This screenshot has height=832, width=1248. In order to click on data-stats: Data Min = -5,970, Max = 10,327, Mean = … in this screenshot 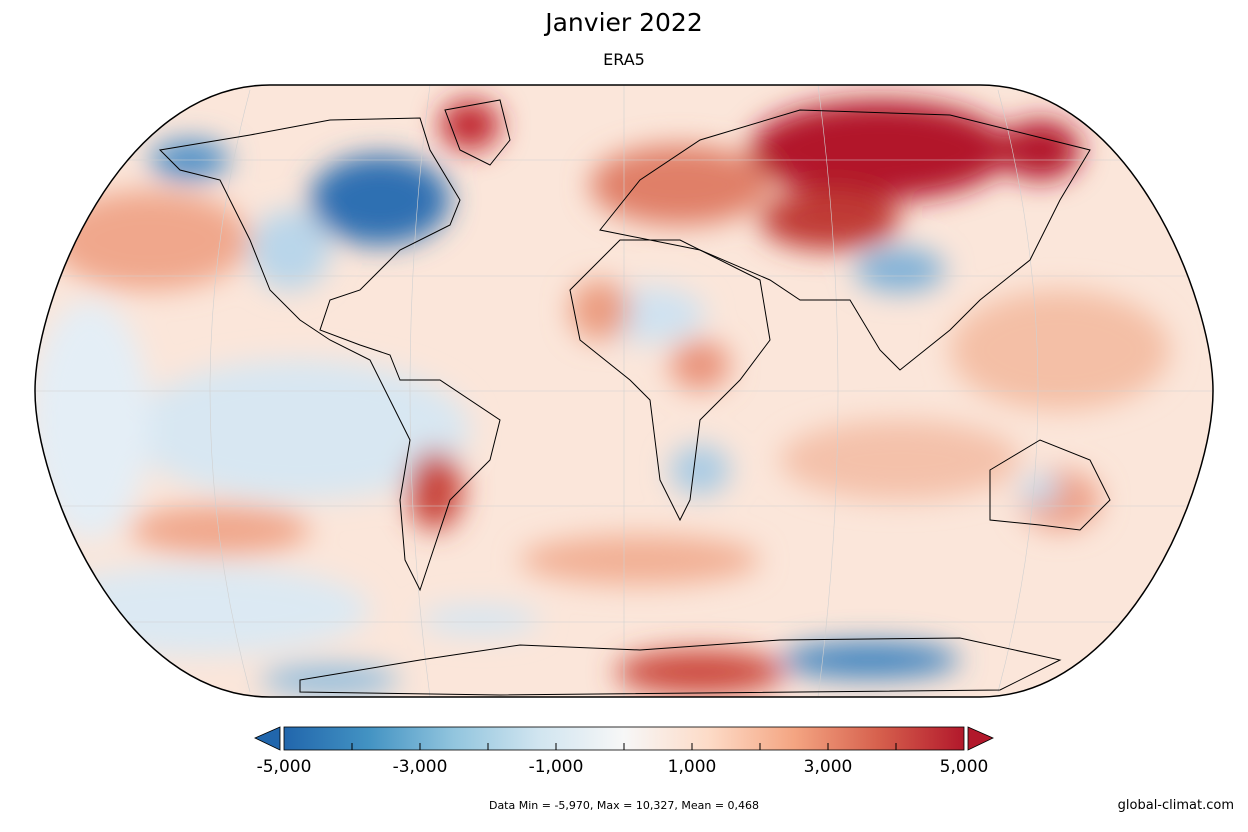, I will do `click(624, 805)`.